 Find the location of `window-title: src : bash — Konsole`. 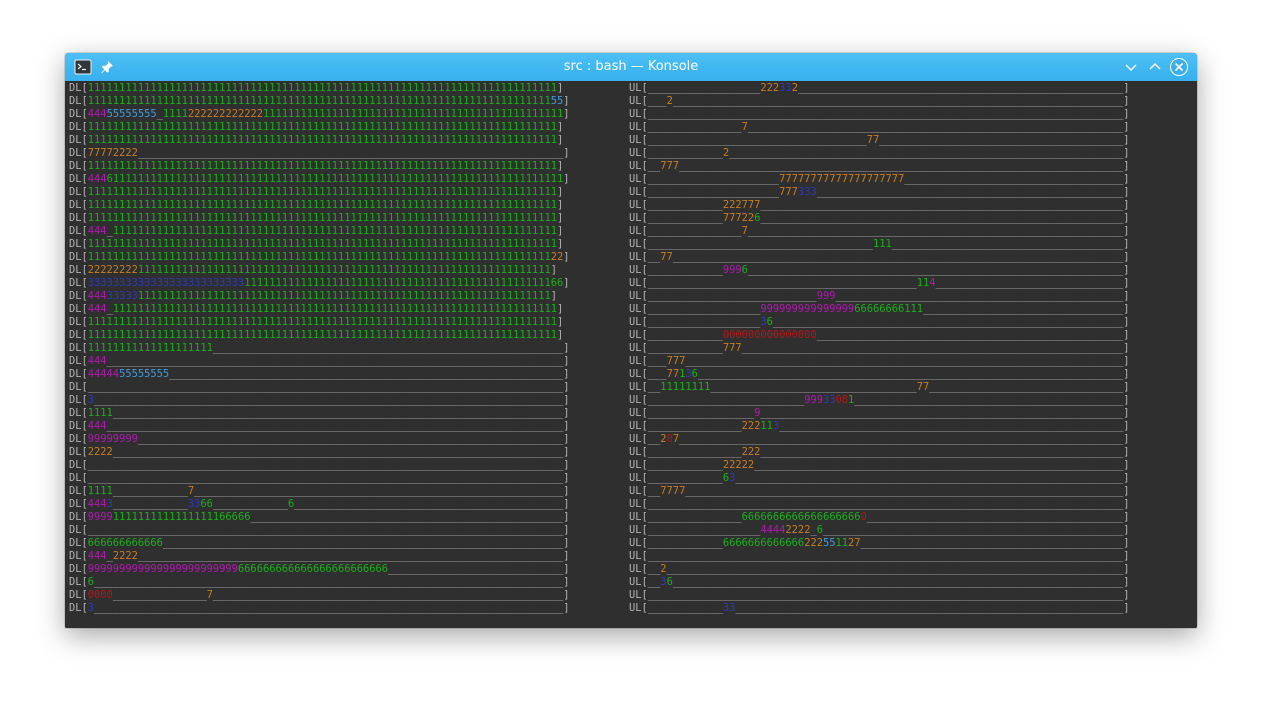

window-title: src : bash — Konsole is located at coordinates (631, 66).